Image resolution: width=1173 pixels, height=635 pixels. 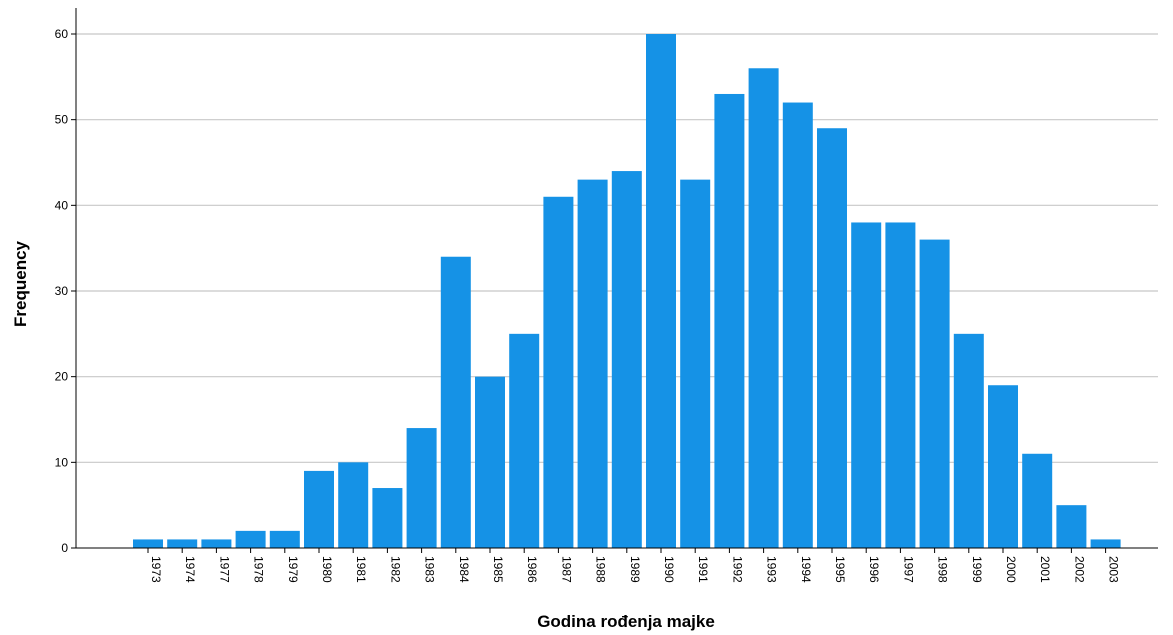 I want to click on y-tick-label: 20, so click(x=62, y=377).